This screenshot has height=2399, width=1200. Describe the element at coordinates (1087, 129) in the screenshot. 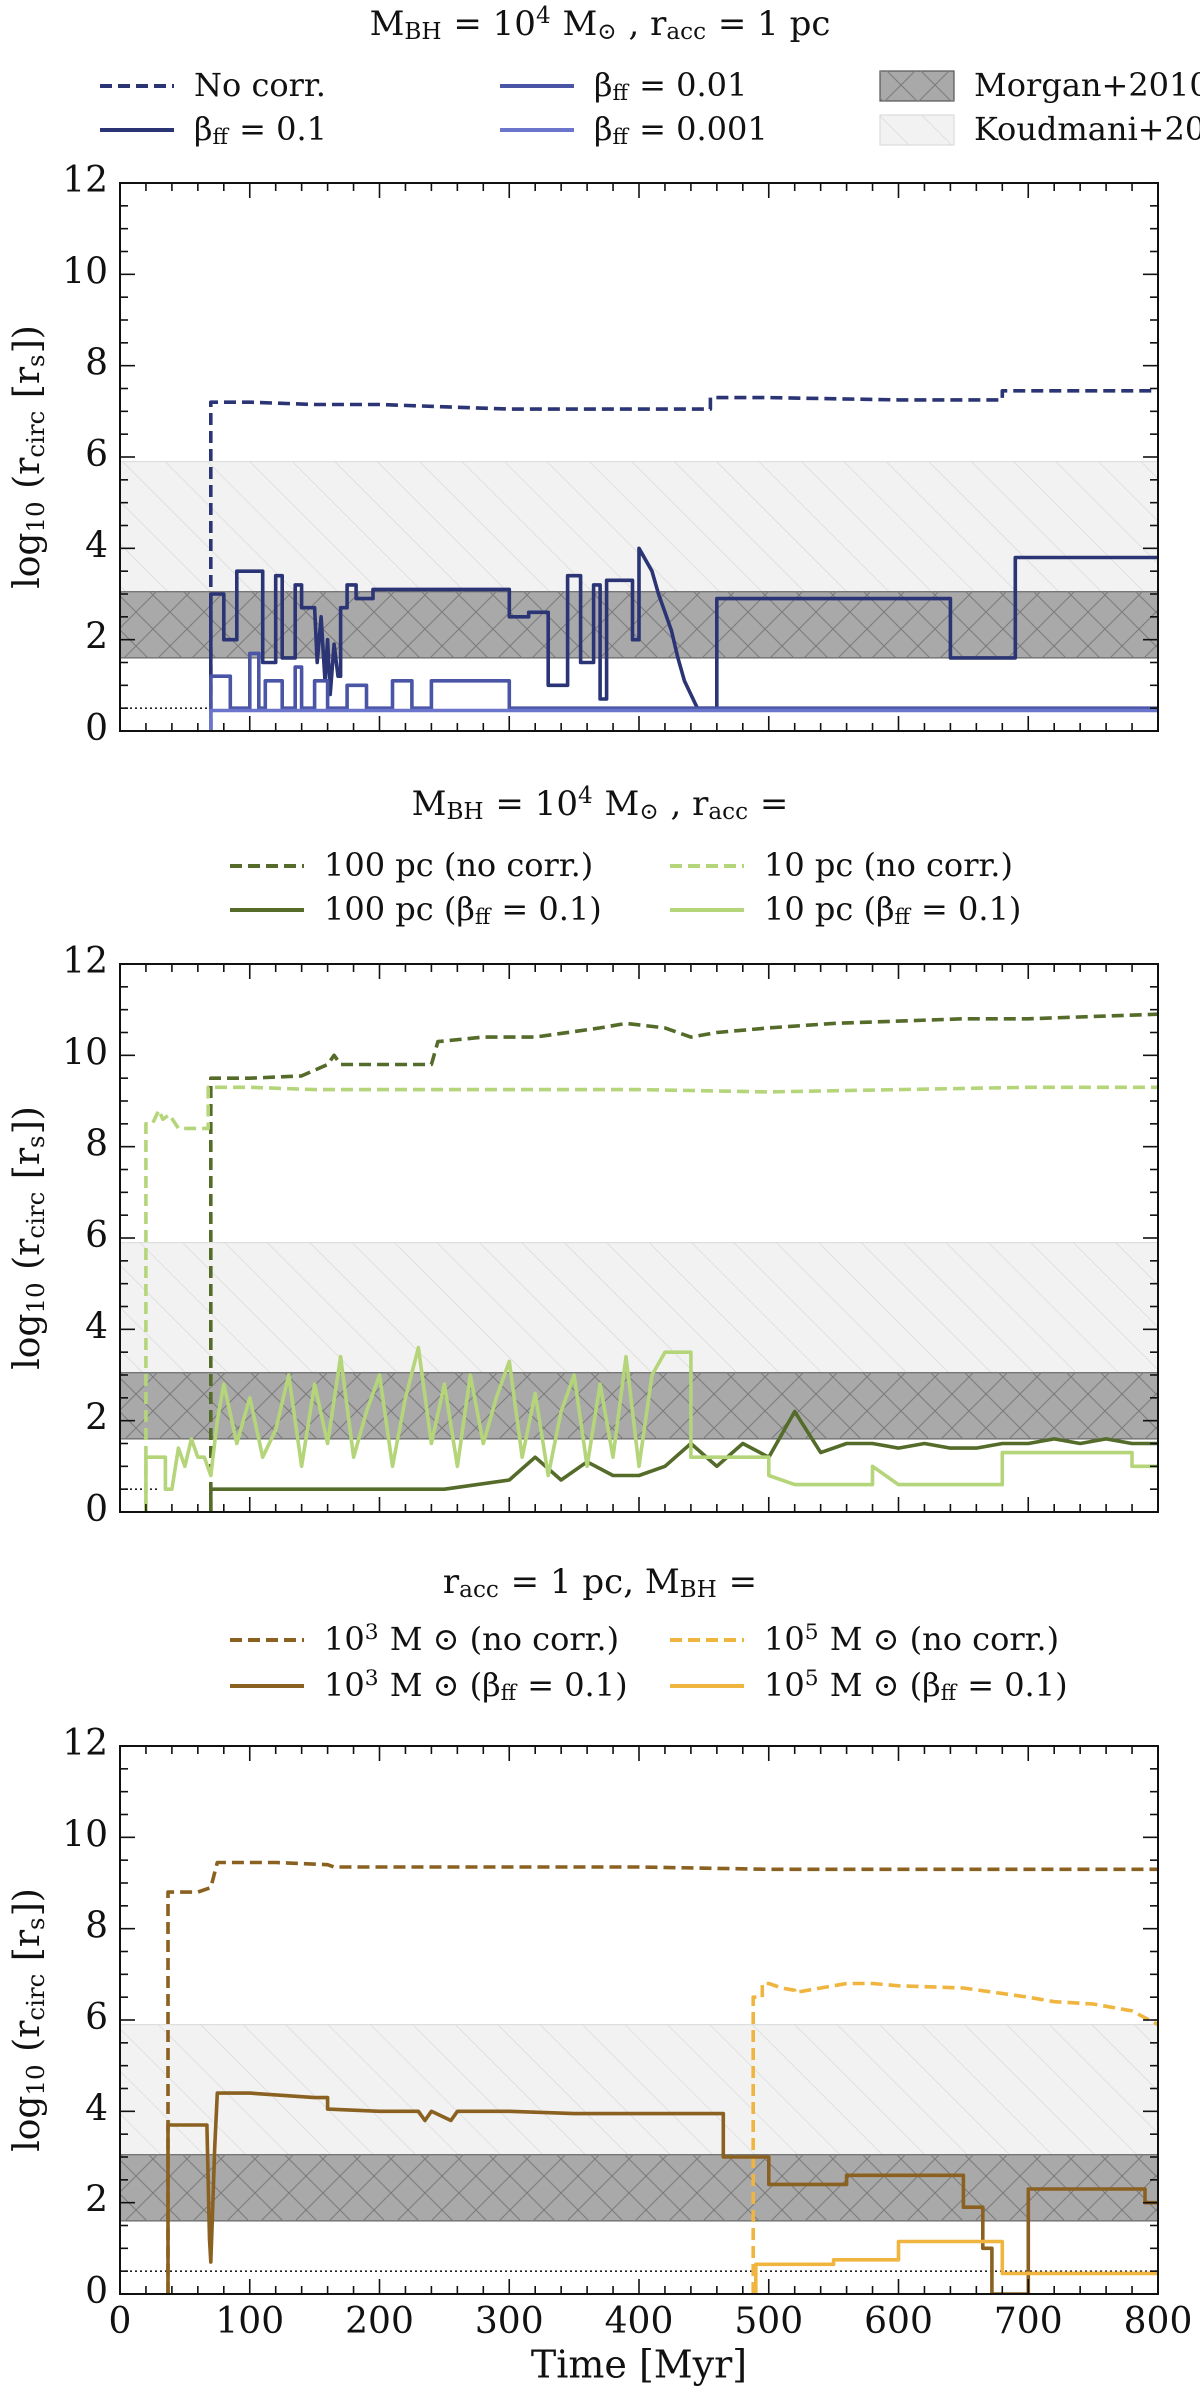

I see `legend-label: Koudmani+2024` at that location.